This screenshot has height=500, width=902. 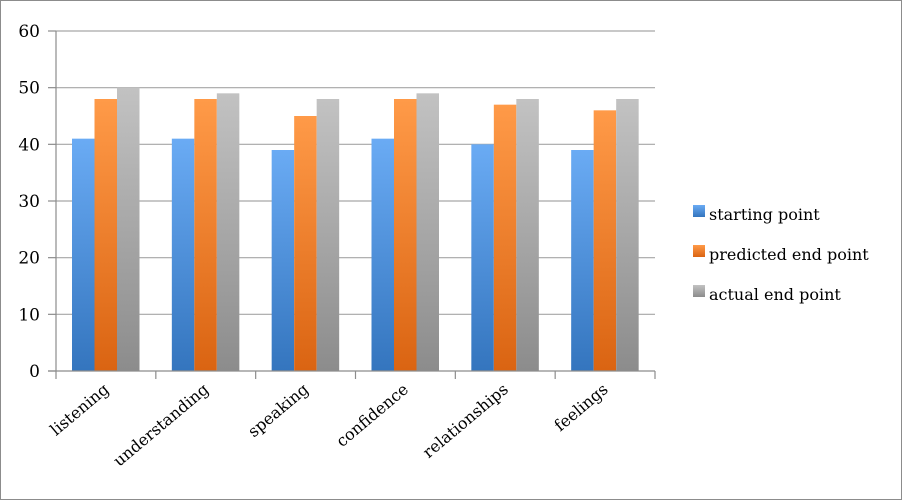 I want to click on y-tick-label: 10, so click(x=29, y=315).